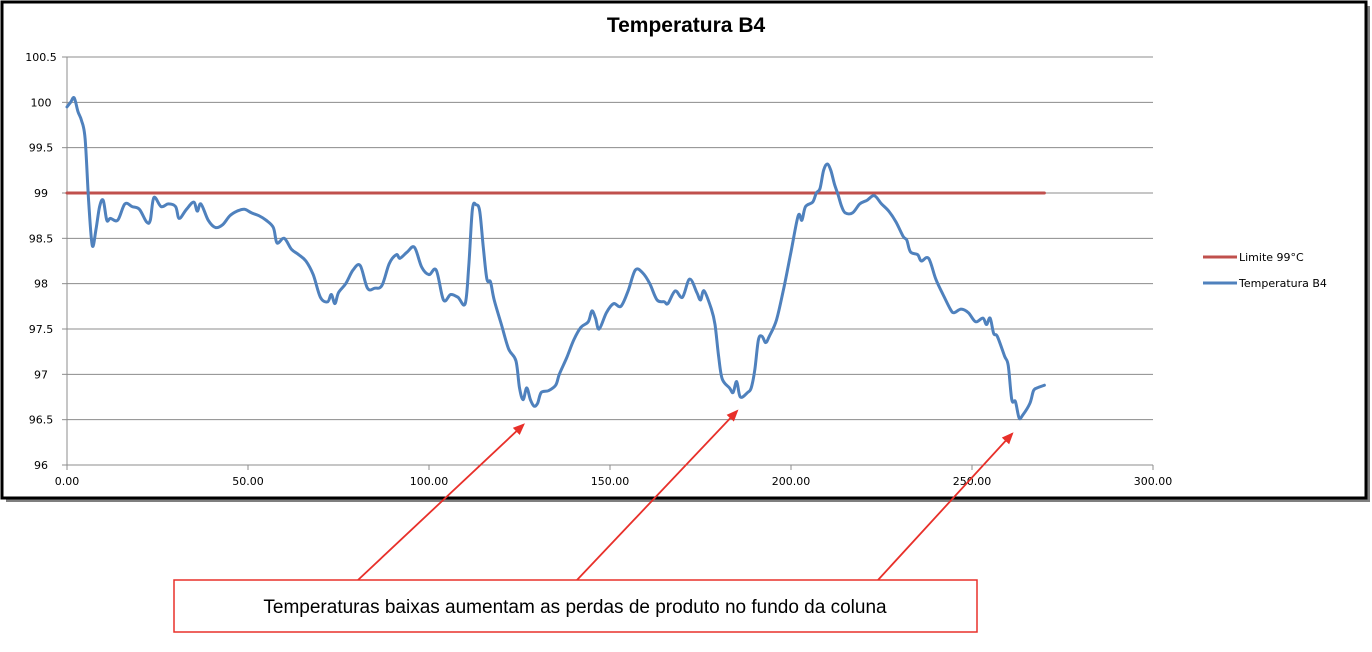  I want to click on y-tick-label: 100.5, so click(41, 57).